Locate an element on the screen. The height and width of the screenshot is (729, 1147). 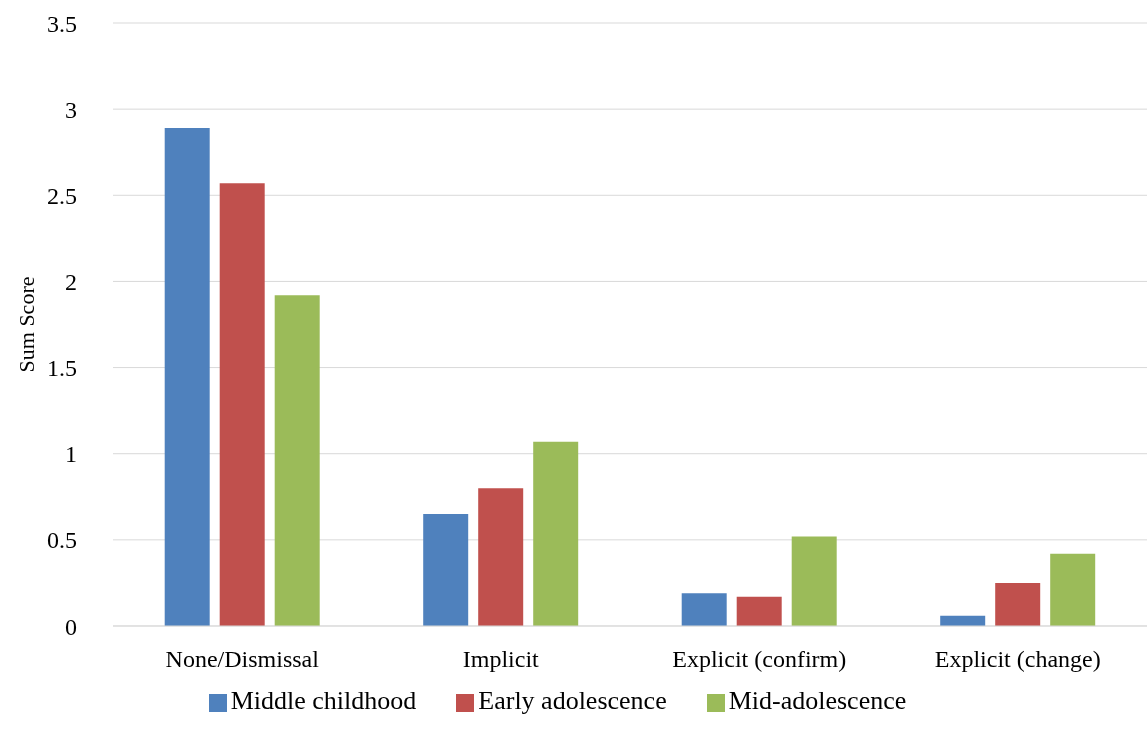
x-tick-label: Explicit (confirm) is located at coordinates (759, 659).